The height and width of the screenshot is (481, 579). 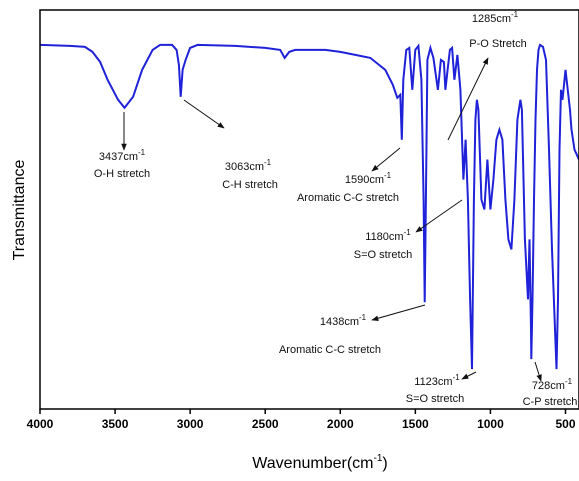 I want to click on annotation-text: 728cm, so click(x=548, y=386).